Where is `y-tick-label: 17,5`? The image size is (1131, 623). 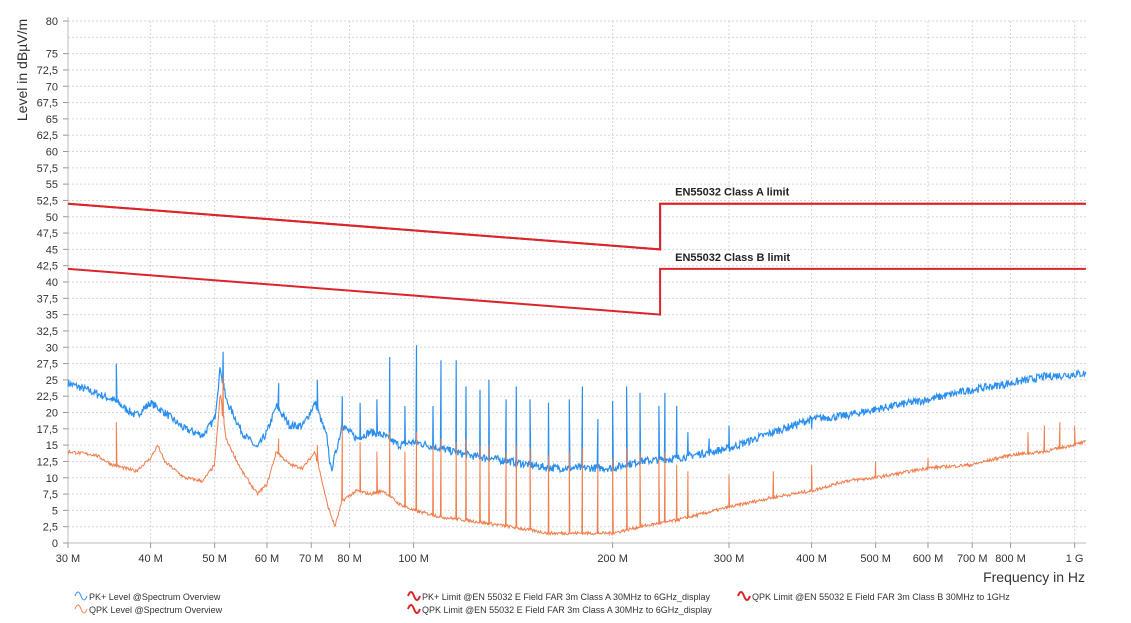 y-tick-label: 17,5 is located at coordinates (47, 430).